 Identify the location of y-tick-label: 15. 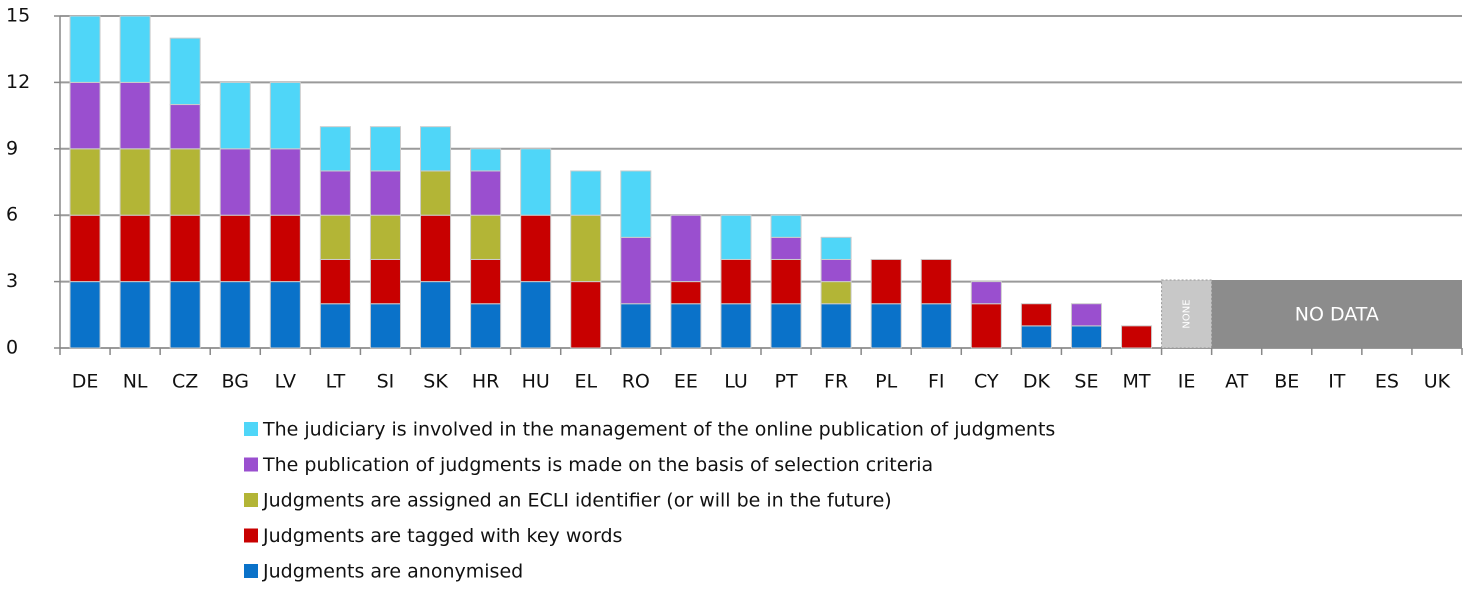
(18, 16).